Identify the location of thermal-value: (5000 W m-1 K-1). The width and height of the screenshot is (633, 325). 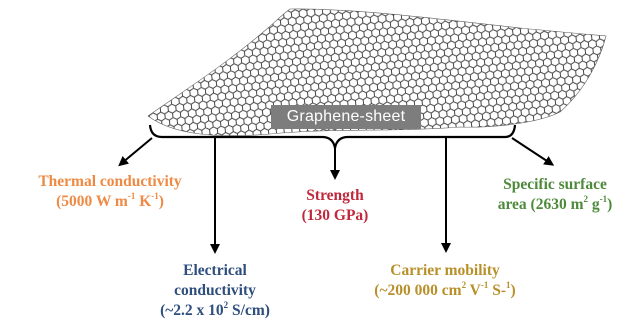
(110, 200).